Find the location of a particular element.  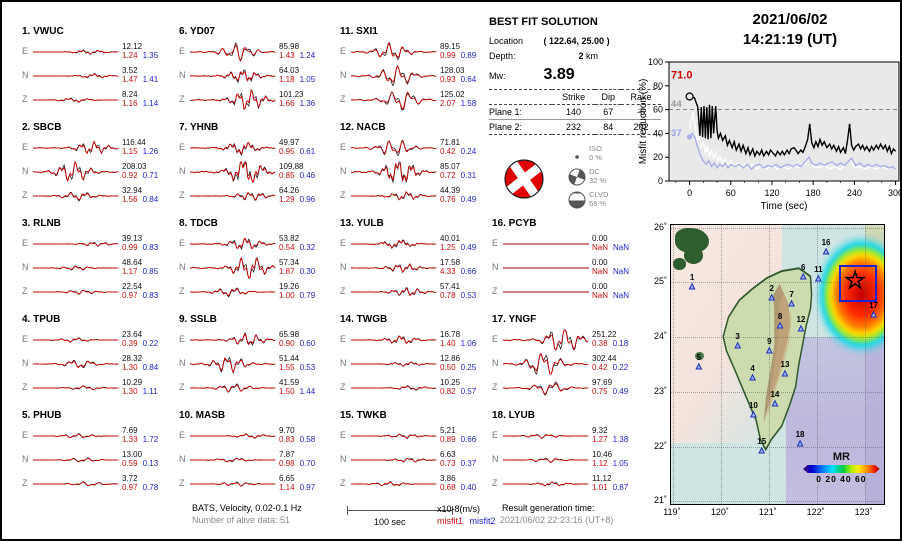

col-strike: Strike is located at coordinates (573, 97).